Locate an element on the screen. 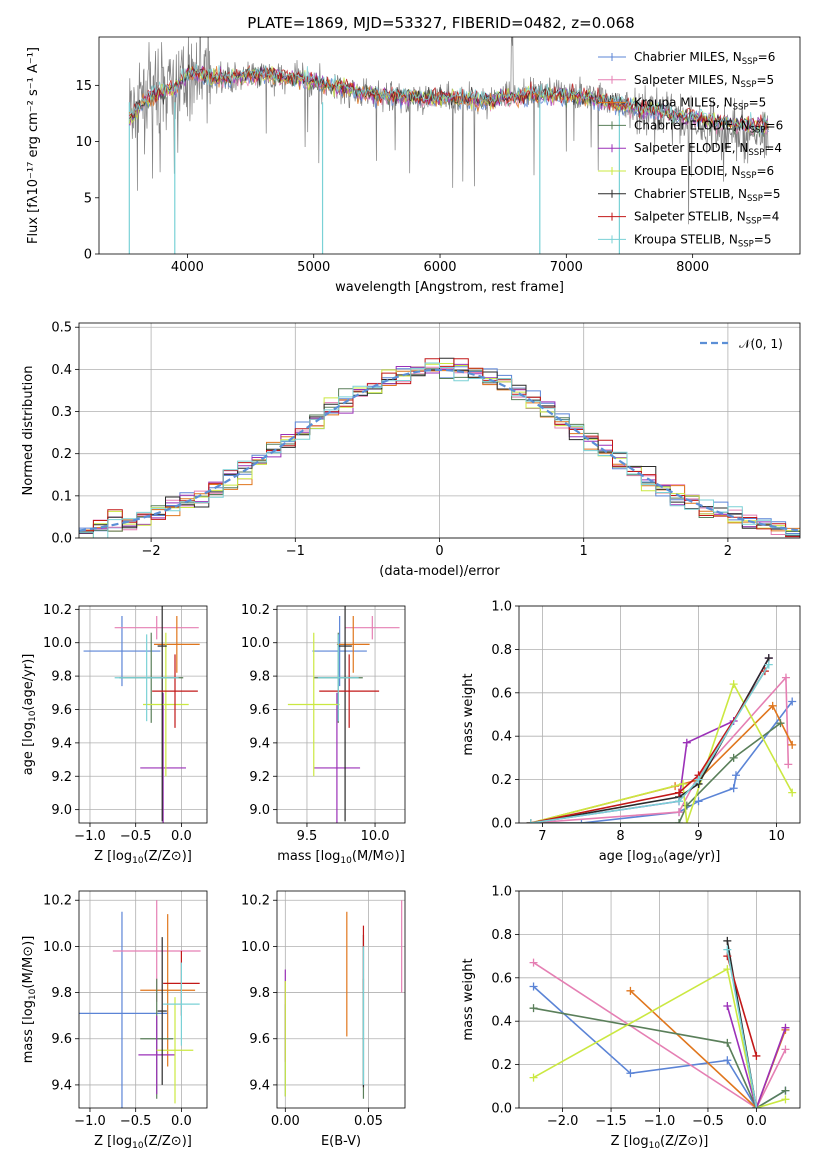 This screenshot has width=819, height=1170. y-axis-label: Flux [fλ10⁻¹⁷ erg cm⁻² s⁻¹ A⁻¹] is located at coordinates (33, 145).